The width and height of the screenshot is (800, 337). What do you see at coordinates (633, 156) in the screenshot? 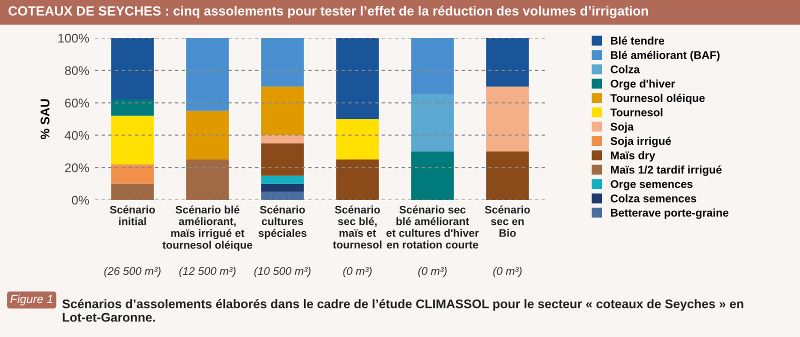
I see `legend-label: Maïs dry` at bounding box center [633, 156].